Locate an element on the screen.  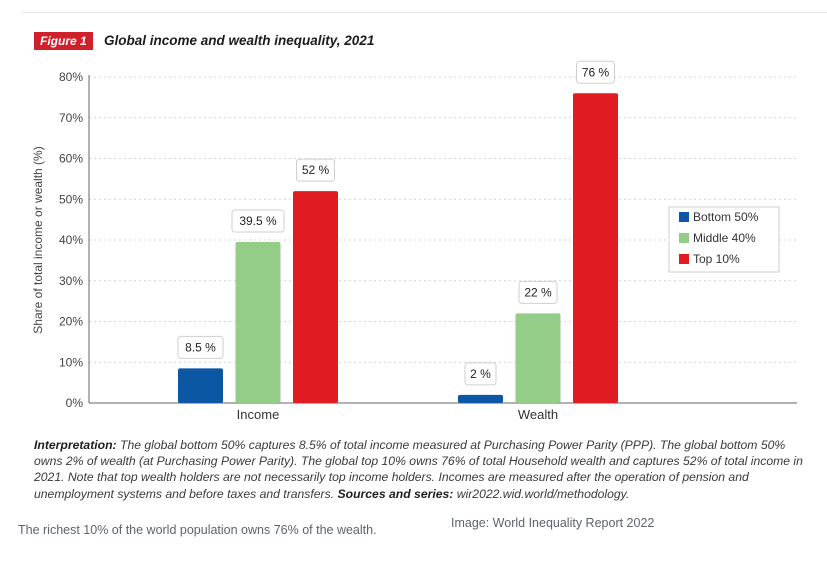
y-tick-label: 50% is located at coordinates (71, 199).